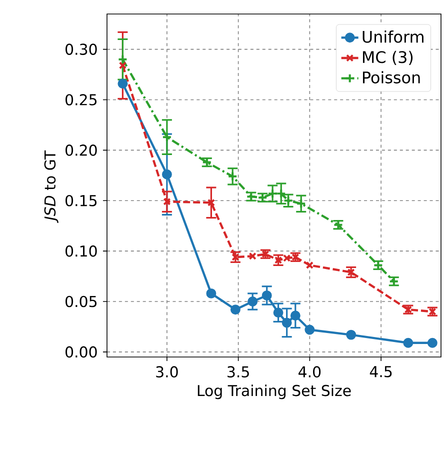  I want to click on y-tick-label: 0.30, so click(81, 49).